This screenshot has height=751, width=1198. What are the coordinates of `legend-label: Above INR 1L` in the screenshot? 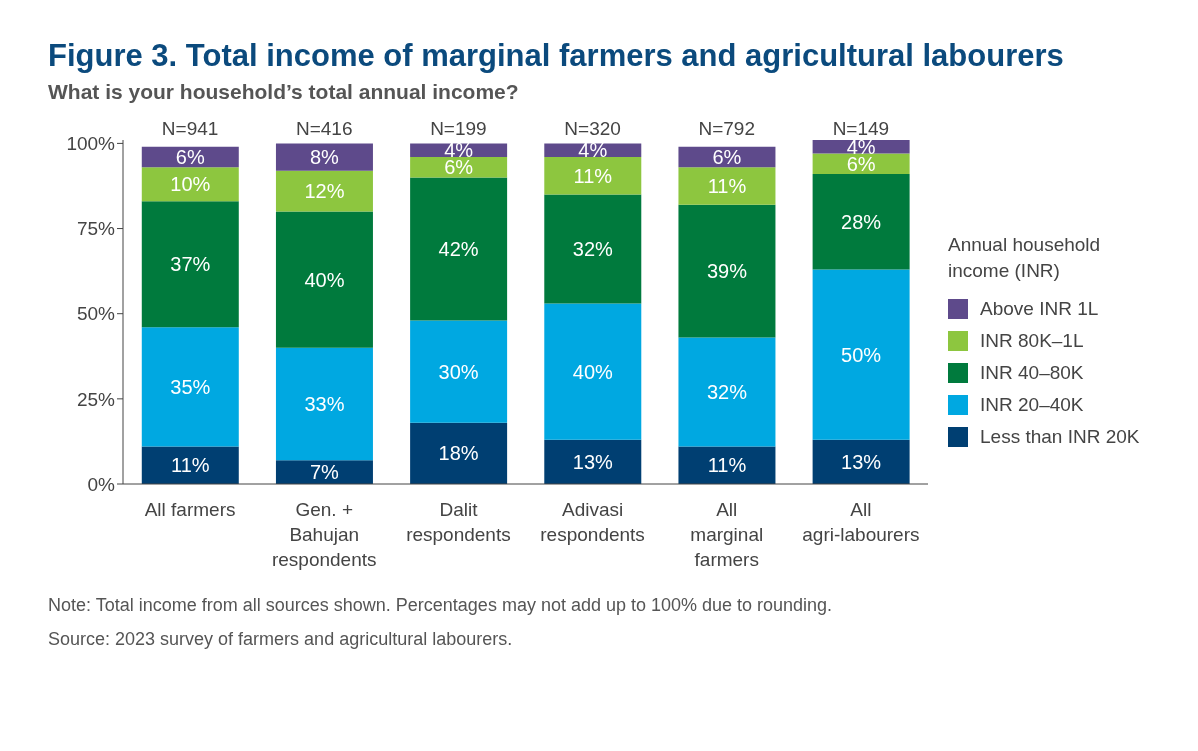 It's located at (1039, 309).